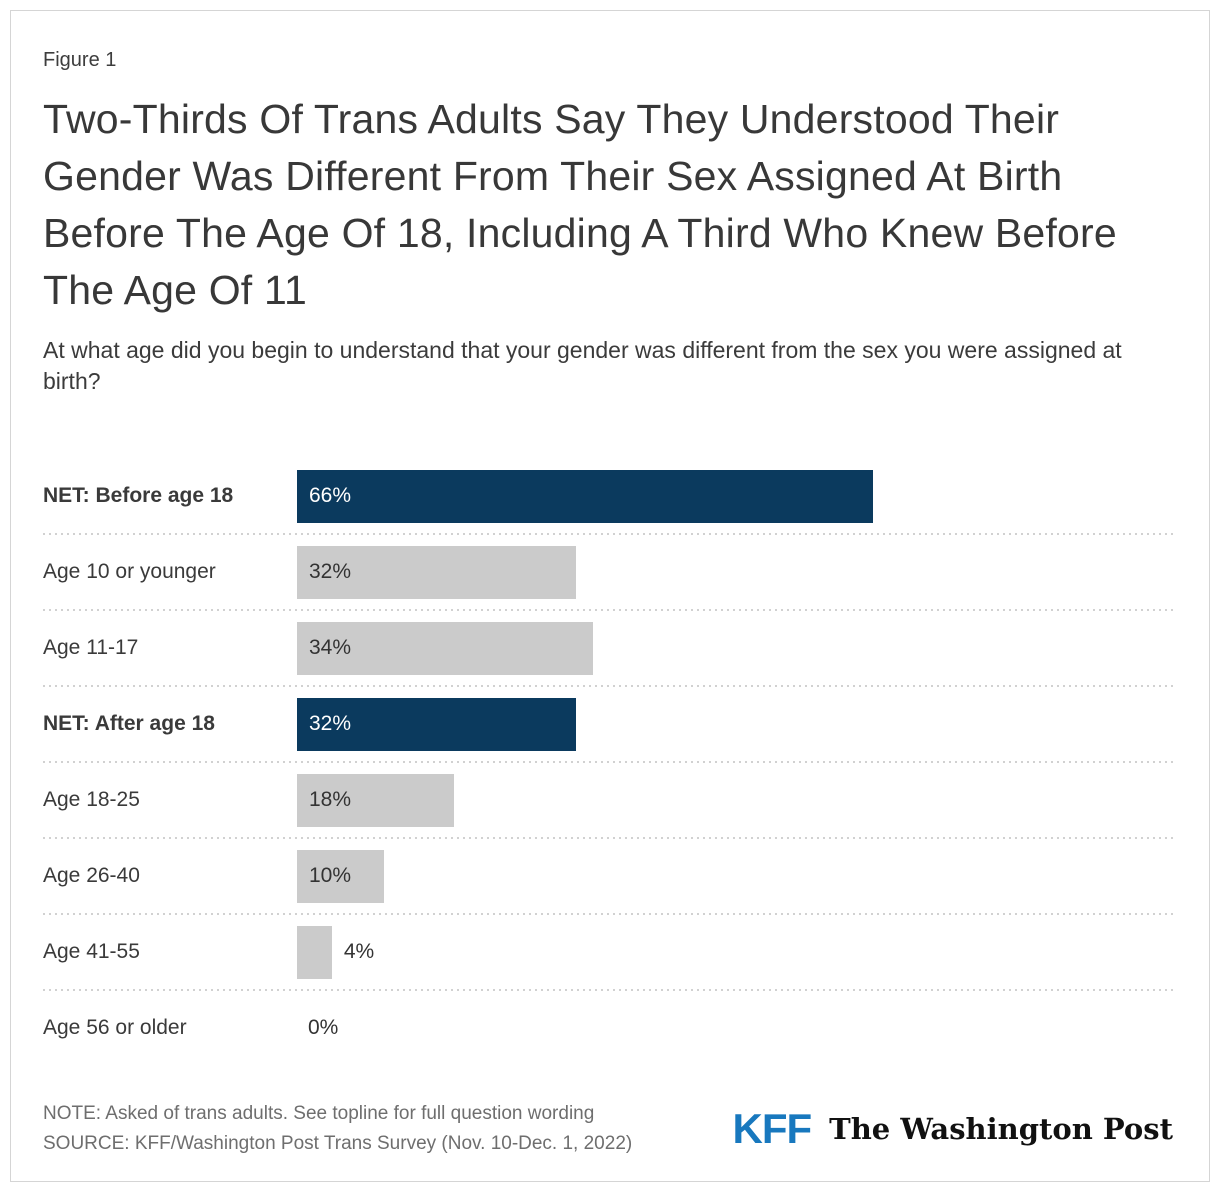 This screenshot has width=1220, height=1192. I want to click on chart-row: Age 10 or younger 32%, so click(610, 572).